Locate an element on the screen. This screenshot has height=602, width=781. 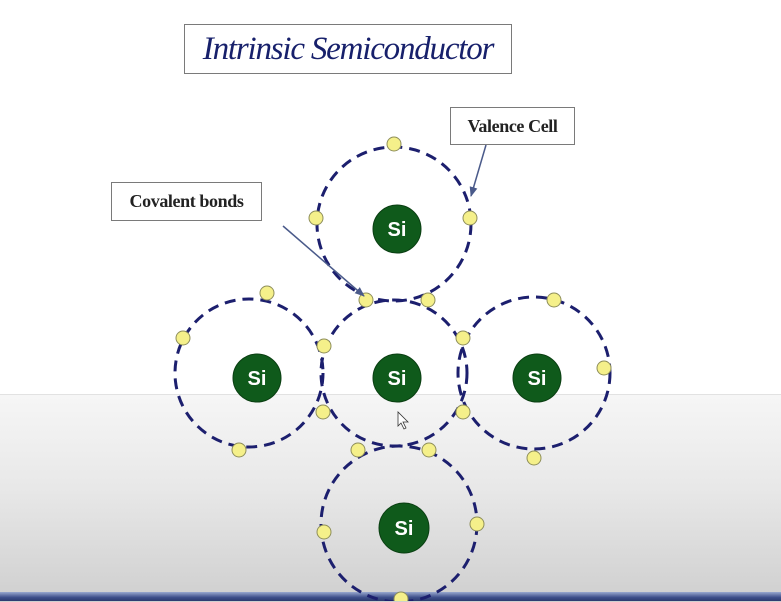
nucleus-left is located at coordinates (257, 378).